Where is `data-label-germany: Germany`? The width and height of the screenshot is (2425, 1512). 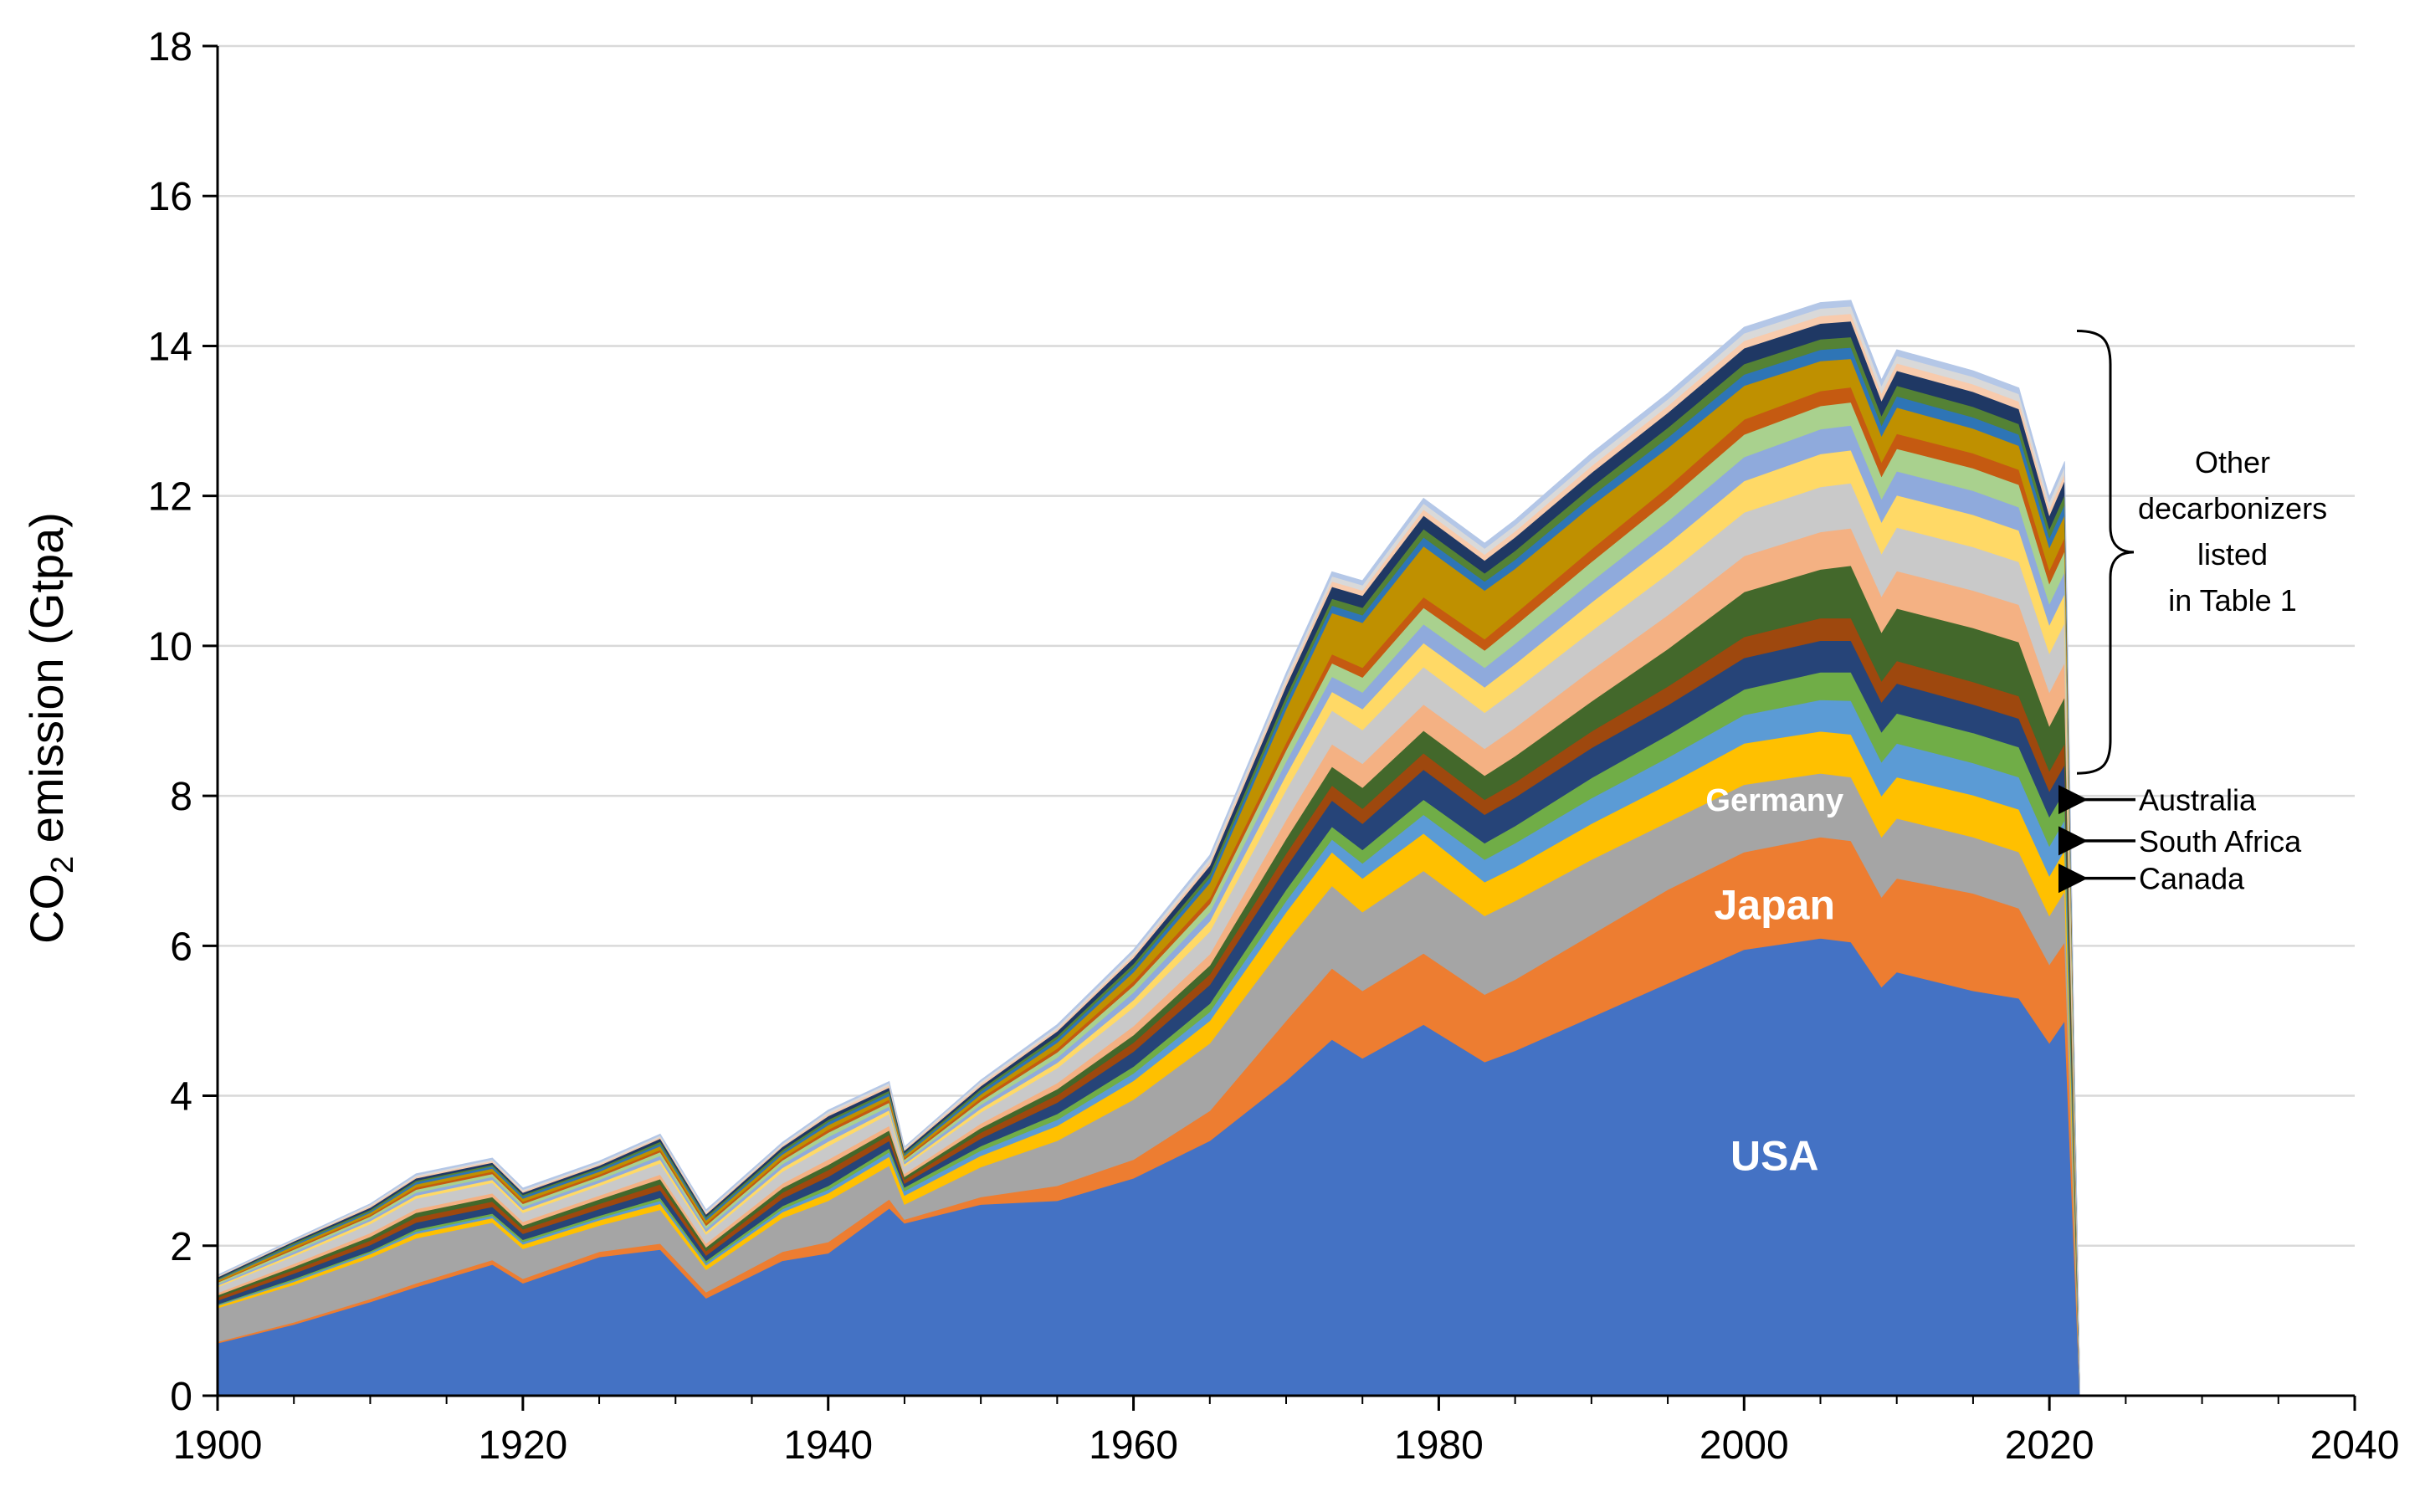
data-label-germany: Germany is located at coordinates (1774, 800).